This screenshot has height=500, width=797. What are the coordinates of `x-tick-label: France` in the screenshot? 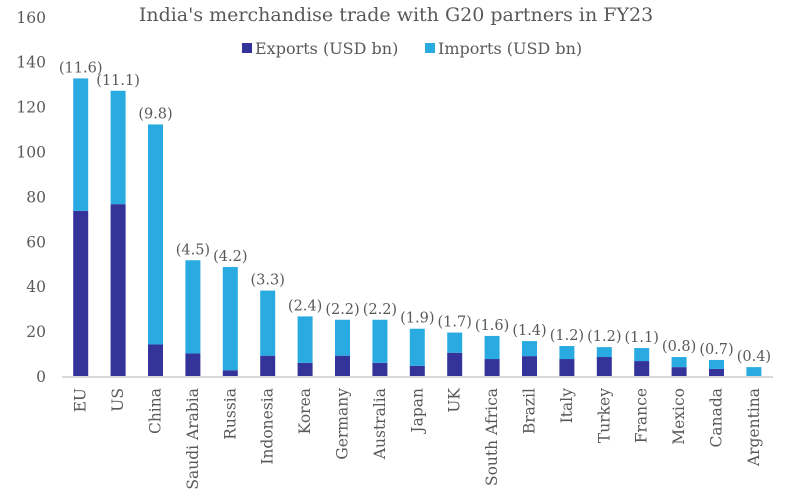 It's located at (642, 415).